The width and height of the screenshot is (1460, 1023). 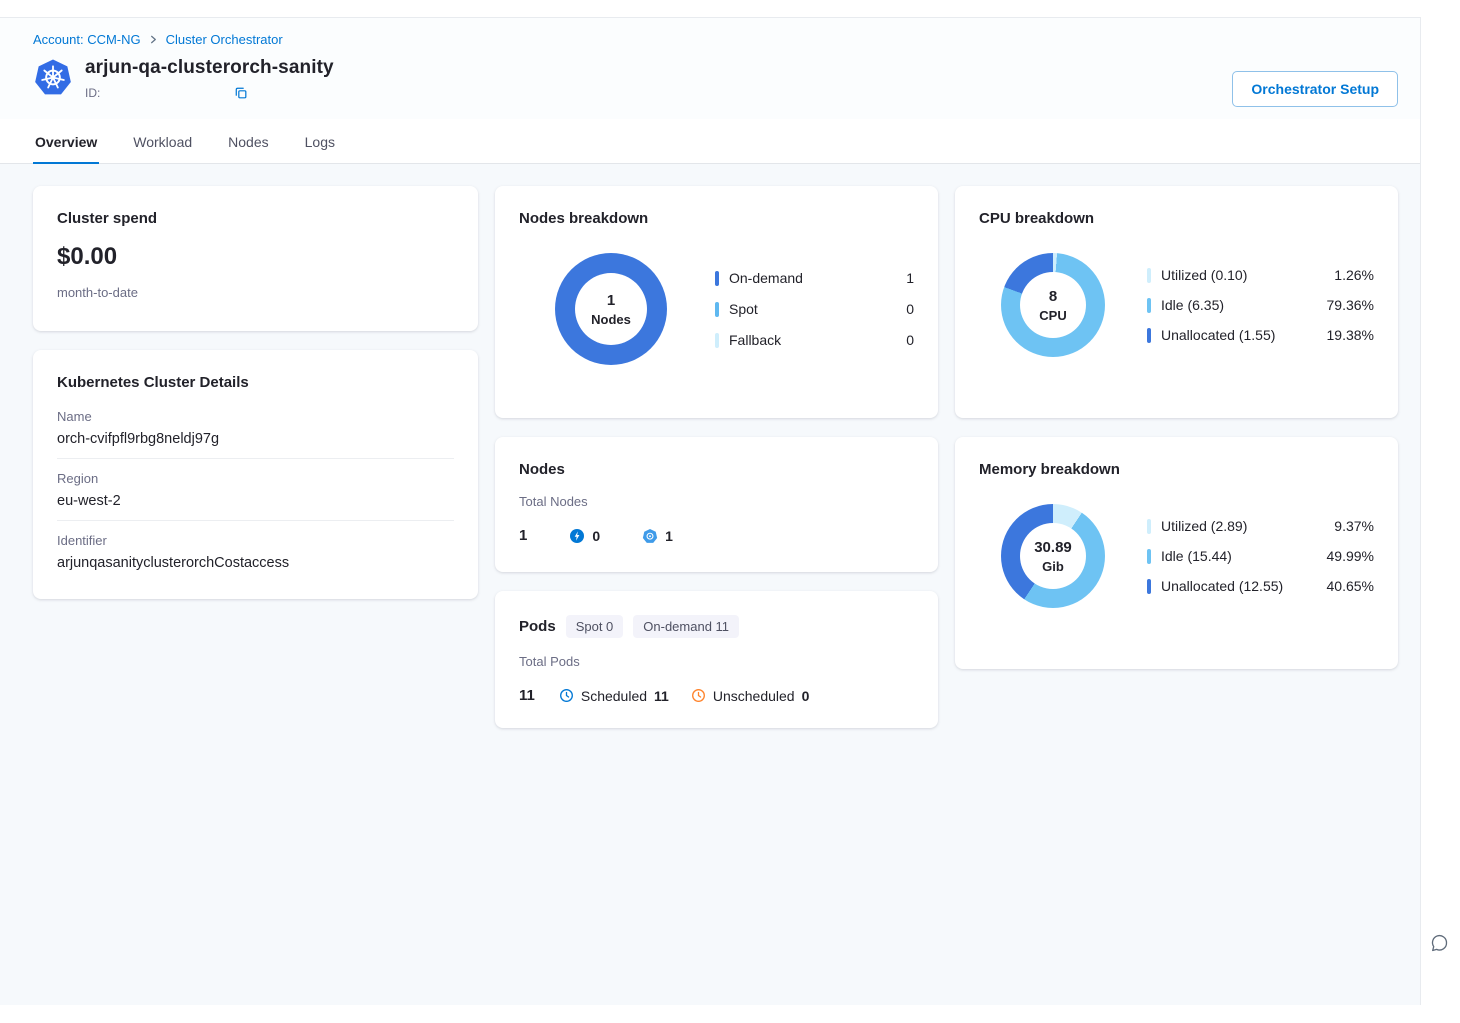 I want to click on legend-label: Idle (6.35), so click(x=1192, y=305).